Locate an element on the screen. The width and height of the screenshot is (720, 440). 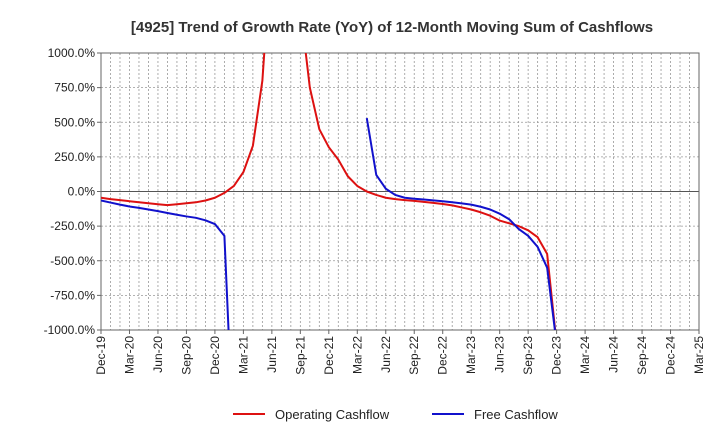
x-tick-label: Jun-24 is located at coordinates (614, 354).